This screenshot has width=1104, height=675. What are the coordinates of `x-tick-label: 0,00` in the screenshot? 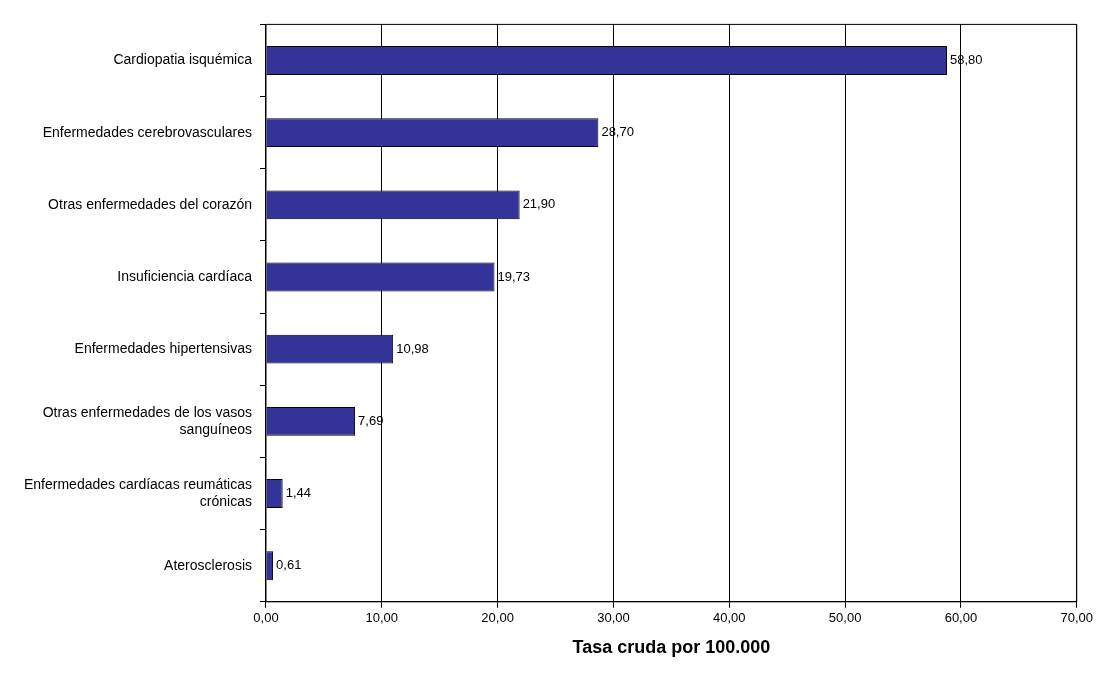 It's located at (266, 618).